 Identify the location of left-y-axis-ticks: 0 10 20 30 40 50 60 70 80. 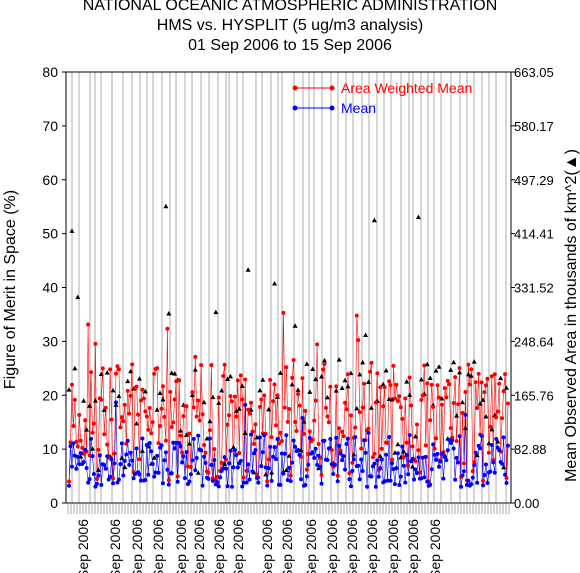
(54, 287).